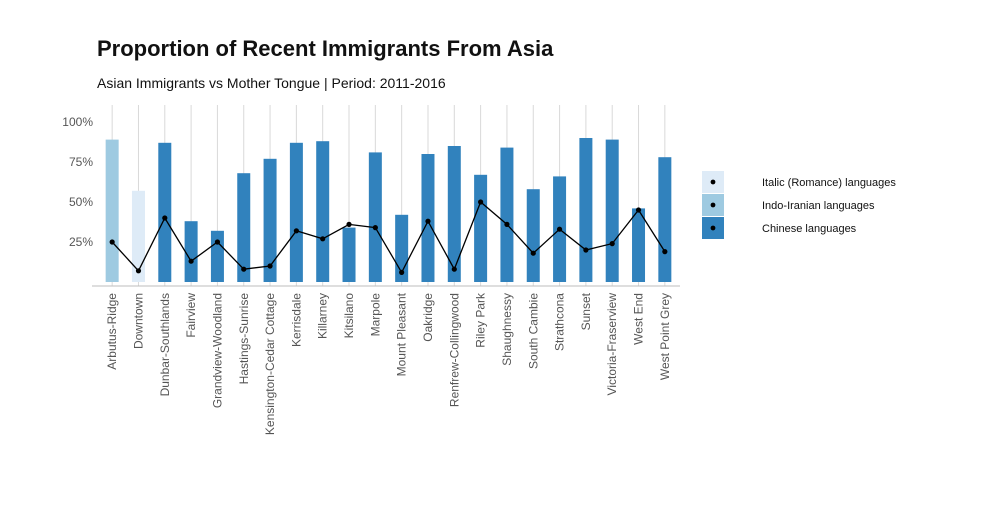 Image resolution: width=981 pixels, height=525 pixels. Describe the element at coordinates (165, 344) in the screenshot. I see `x-tick-label: Dunbar-Southlands` at that location.